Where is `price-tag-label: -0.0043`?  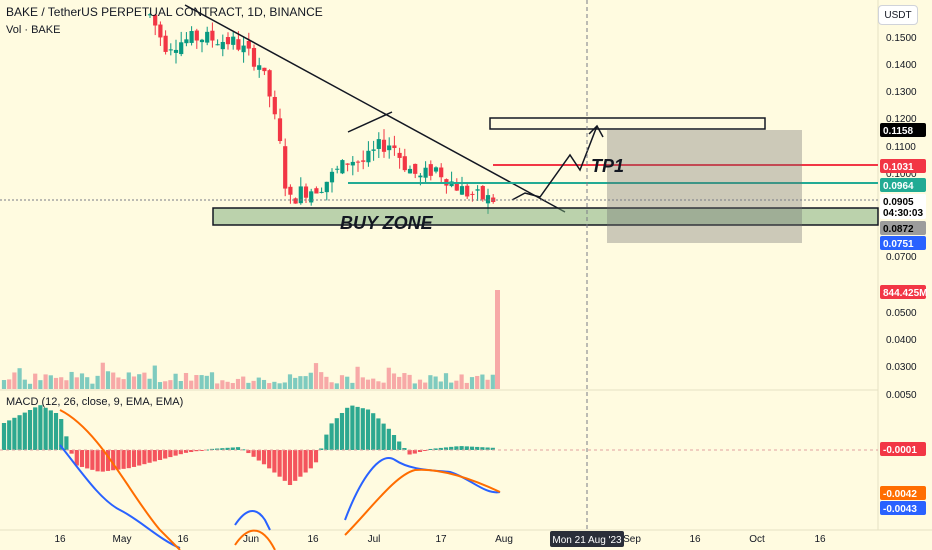 price-tag-label: -0.0043 is located at coordinates (900, 509).